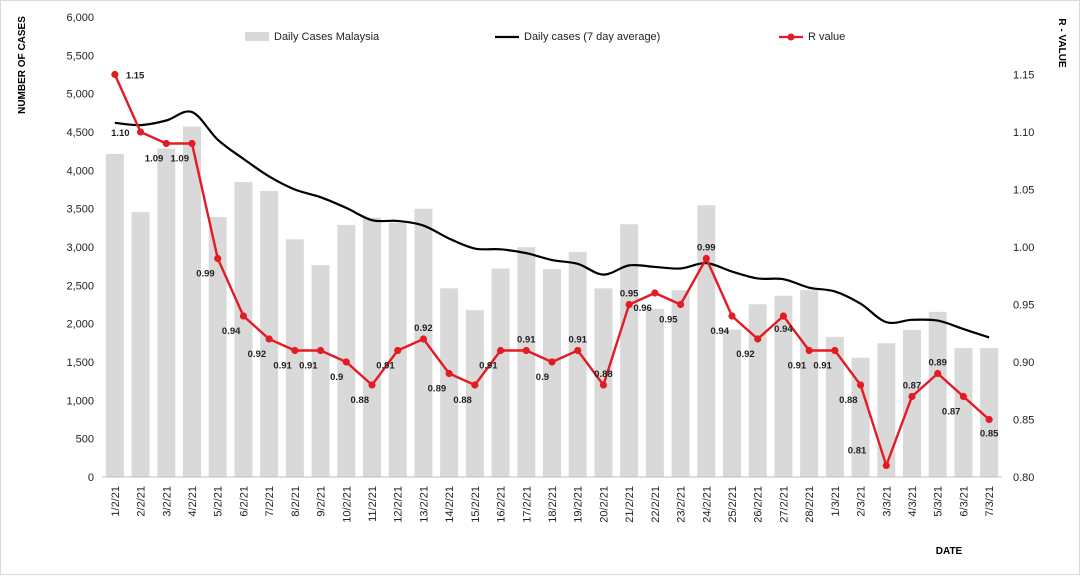 Image resolution: width=1080 pixels, height=576 pixels. What do you see at coordinates (450, 504) in the screenshot?
I see `x-tick-label: 14/2/21` at bounding box center [450, 504].